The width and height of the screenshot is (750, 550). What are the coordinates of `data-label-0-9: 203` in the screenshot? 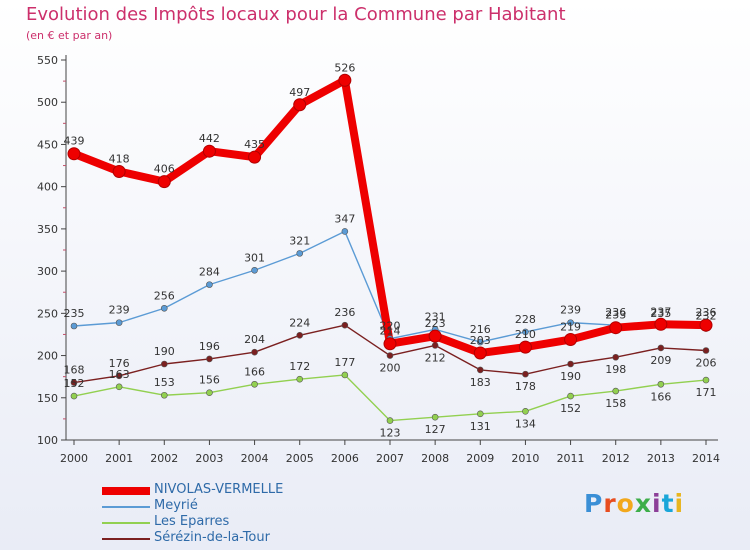 It's located at (480, 340).